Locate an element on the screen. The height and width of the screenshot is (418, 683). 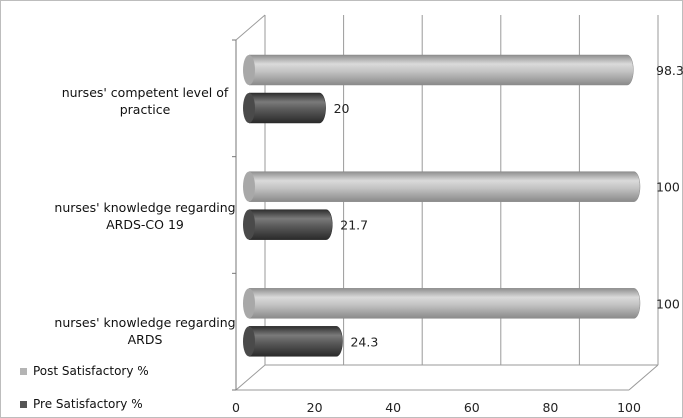
data-label-pre-2: 24.3 is located at coordinates (364, 341).